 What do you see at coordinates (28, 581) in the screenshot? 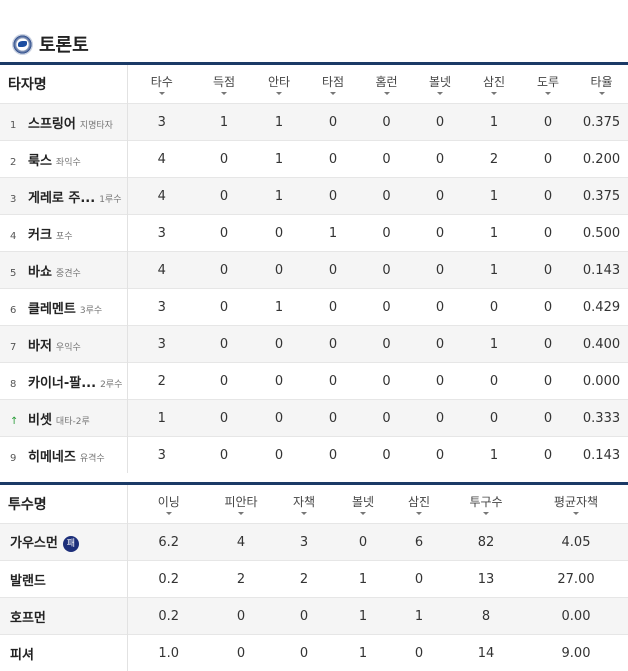
I see `player-name: 발랜드` at bounding box center [28, 581].